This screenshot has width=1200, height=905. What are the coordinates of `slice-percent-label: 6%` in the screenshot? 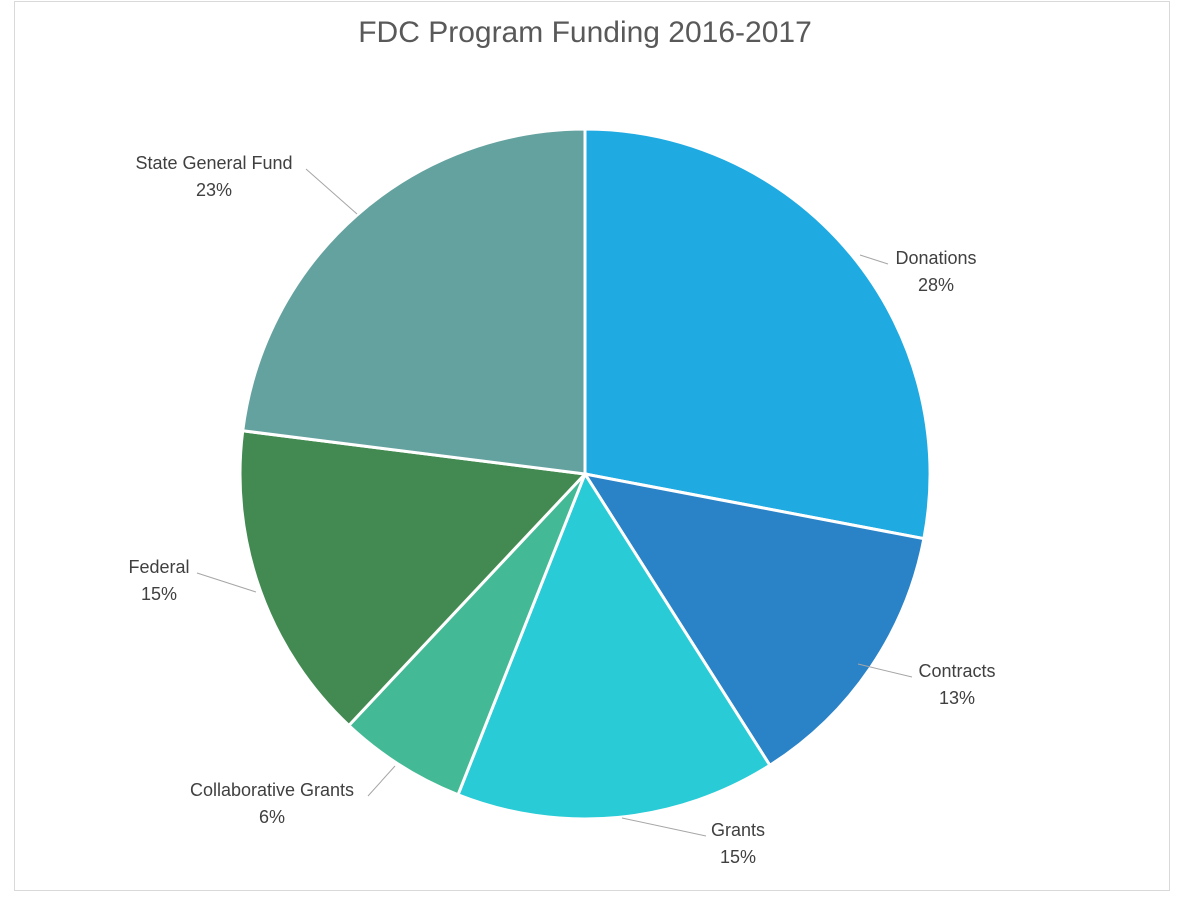 It's located at (272, 817).